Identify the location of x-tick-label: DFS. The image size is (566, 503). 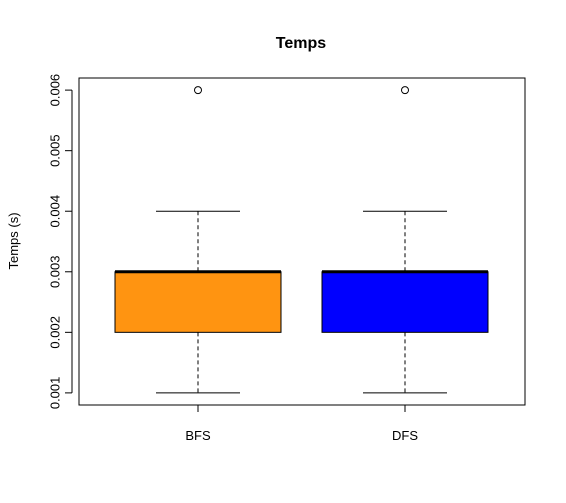
(405, 435).